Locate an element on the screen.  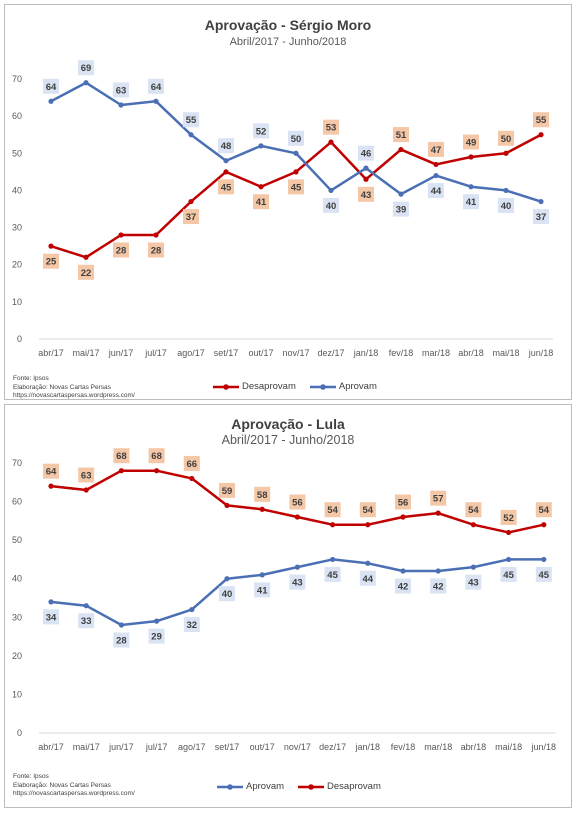
data-label-desaprovam: 58 is located at coordinates (262, 494).